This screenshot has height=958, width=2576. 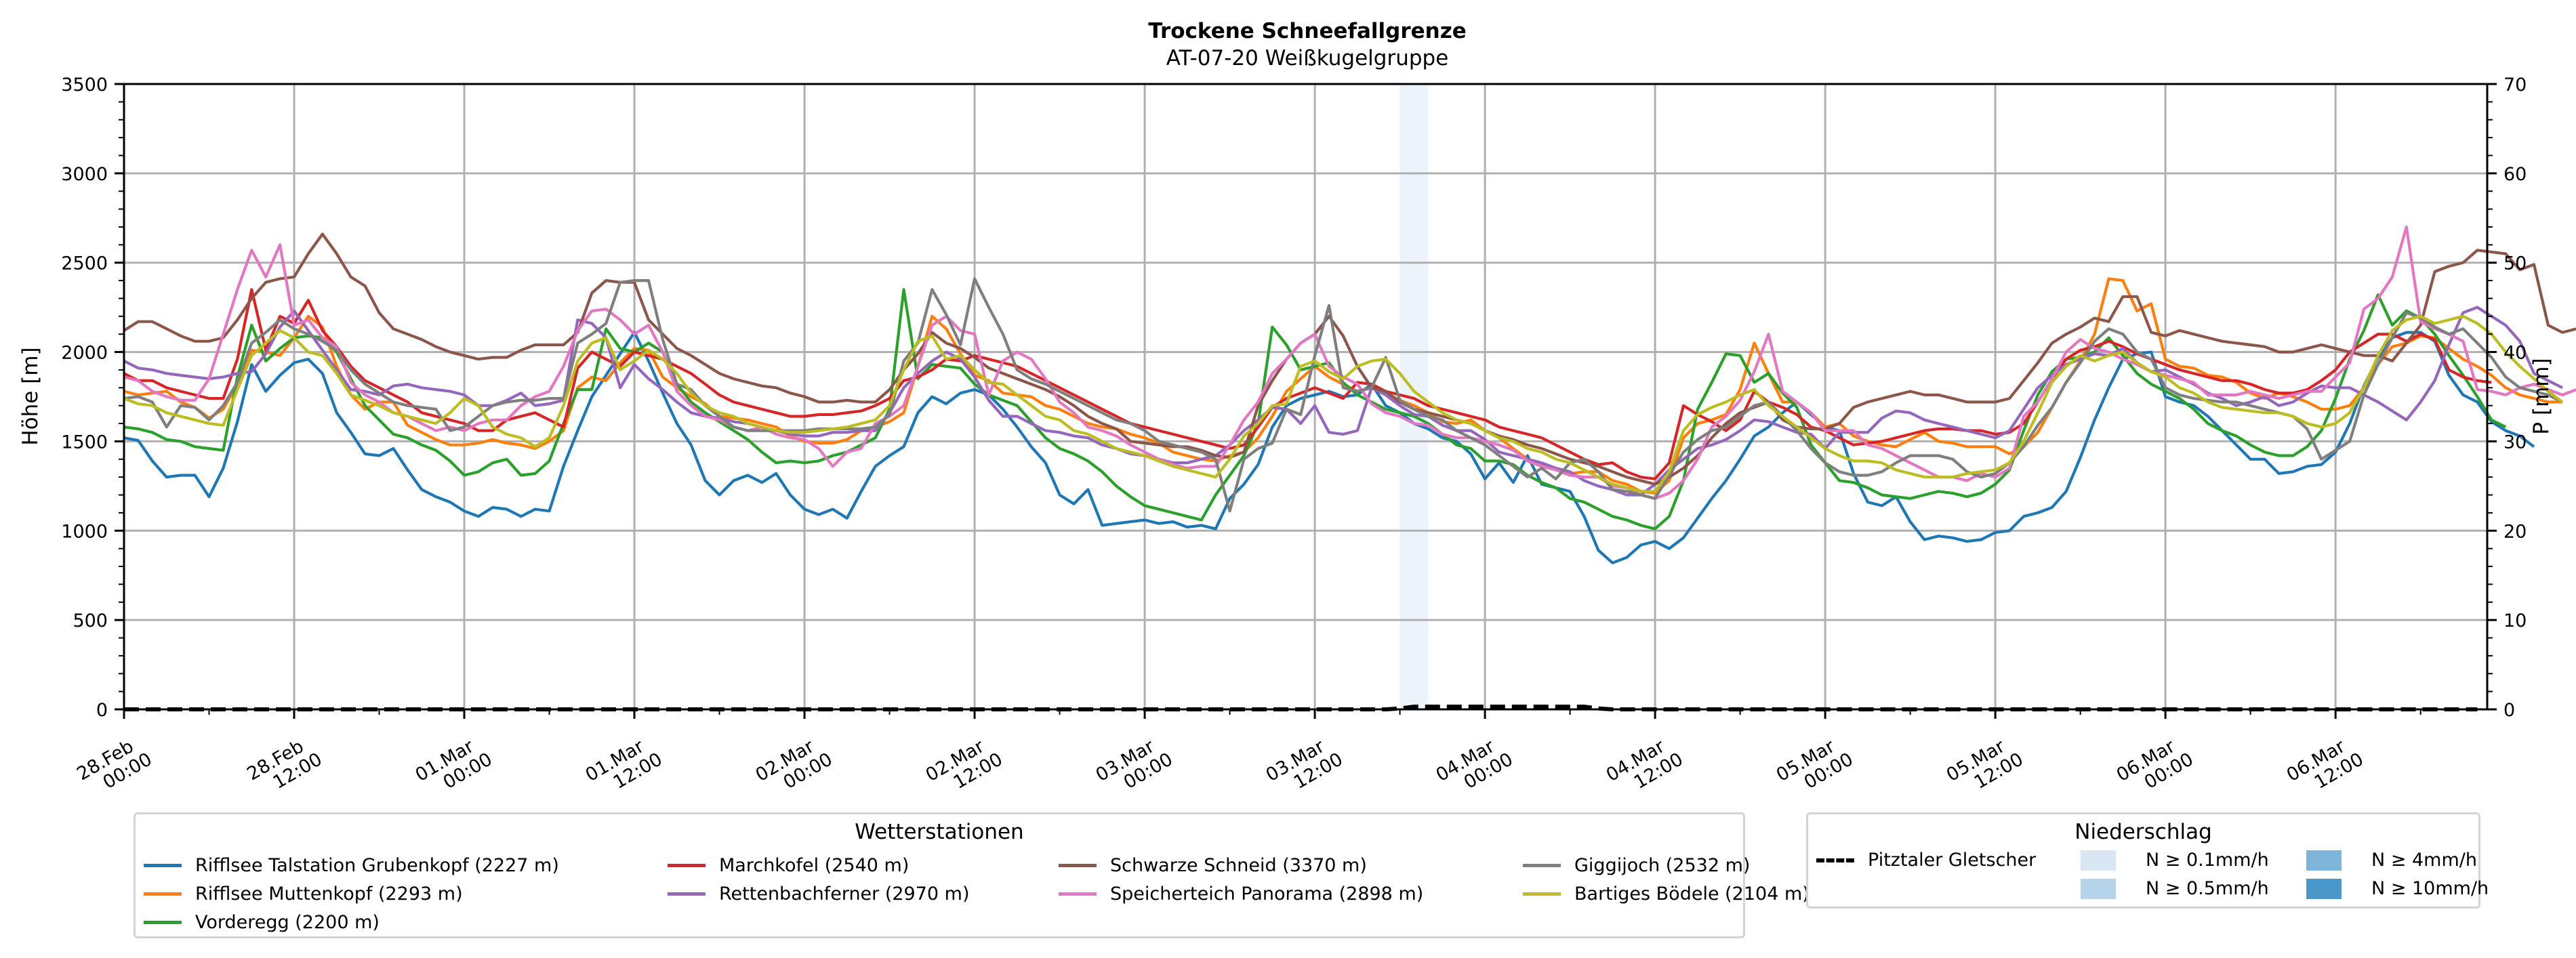 What do you see at coordinates (2207, 888) in the screenshot?
I see `legend-label: N ≥ 0.5mm/h` at bounding box center [2207, 888].